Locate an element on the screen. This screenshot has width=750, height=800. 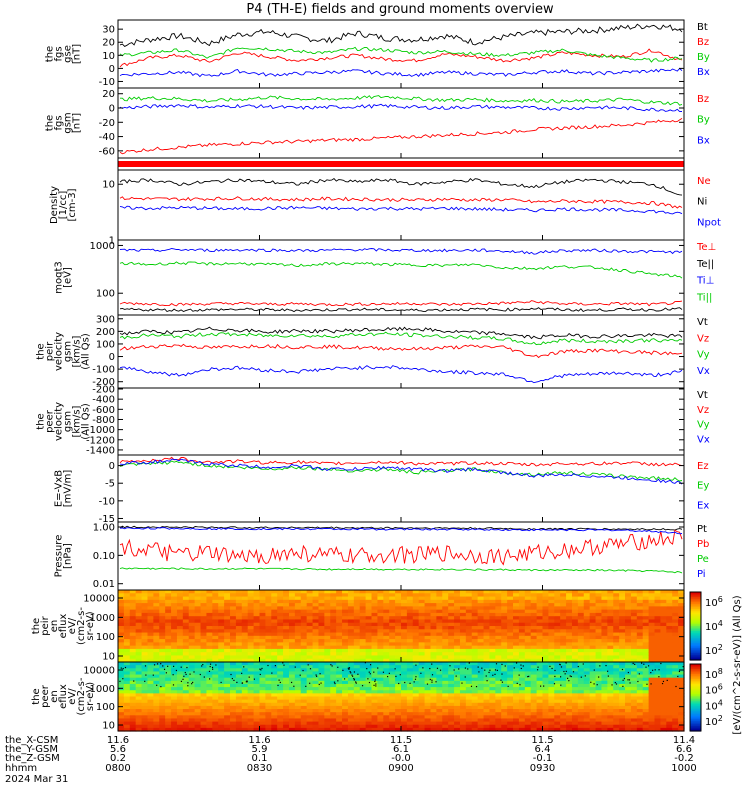
legend-Vz: Vz is located at coordinates (703, 338).